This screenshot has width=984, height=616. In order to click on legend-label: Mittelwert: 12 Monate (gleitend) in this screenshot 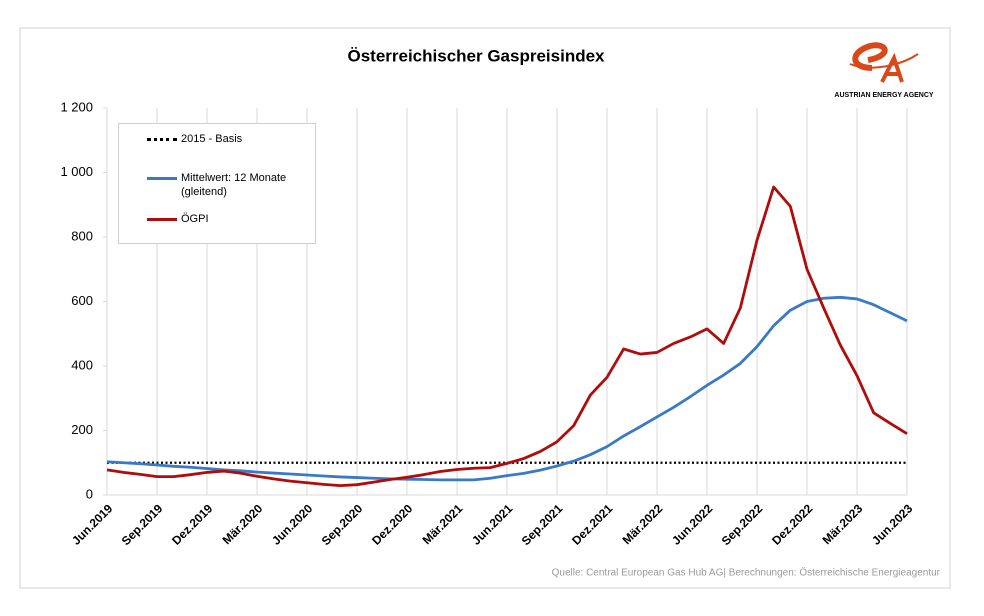, I will do `click(234, 185)`.